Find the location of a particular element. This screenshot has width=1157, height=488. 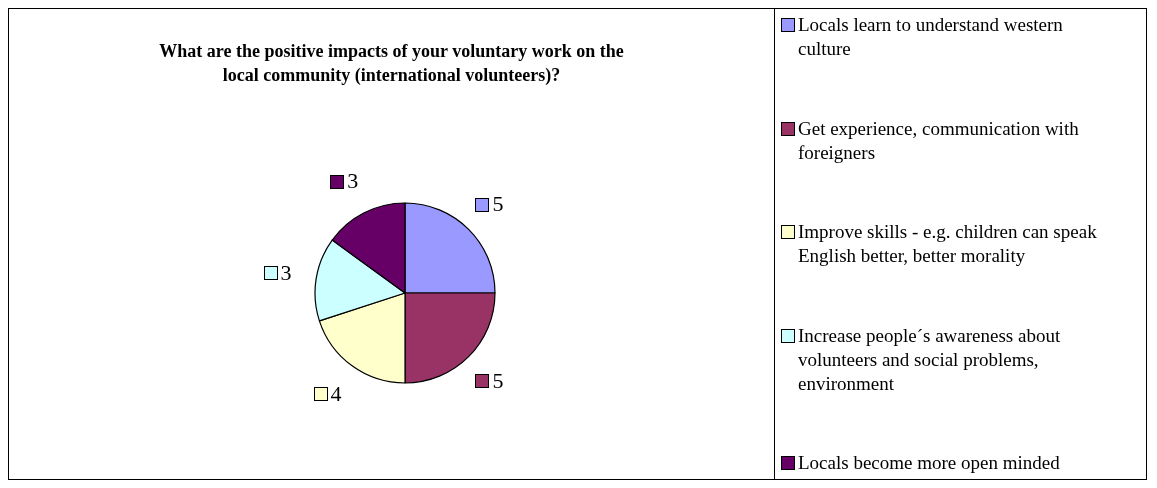

legend-label: Get experience, communication with foreigners is located at coordinates (939, 140).